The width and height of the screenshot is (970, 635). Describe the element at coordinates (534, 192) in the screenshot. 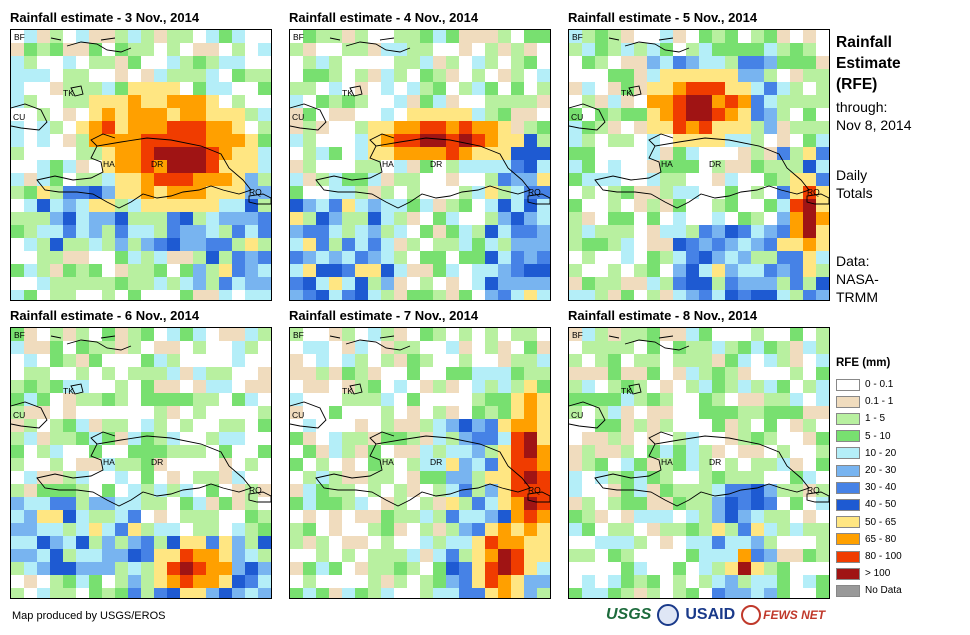

I see `map-label-rq: RQ` at that location.